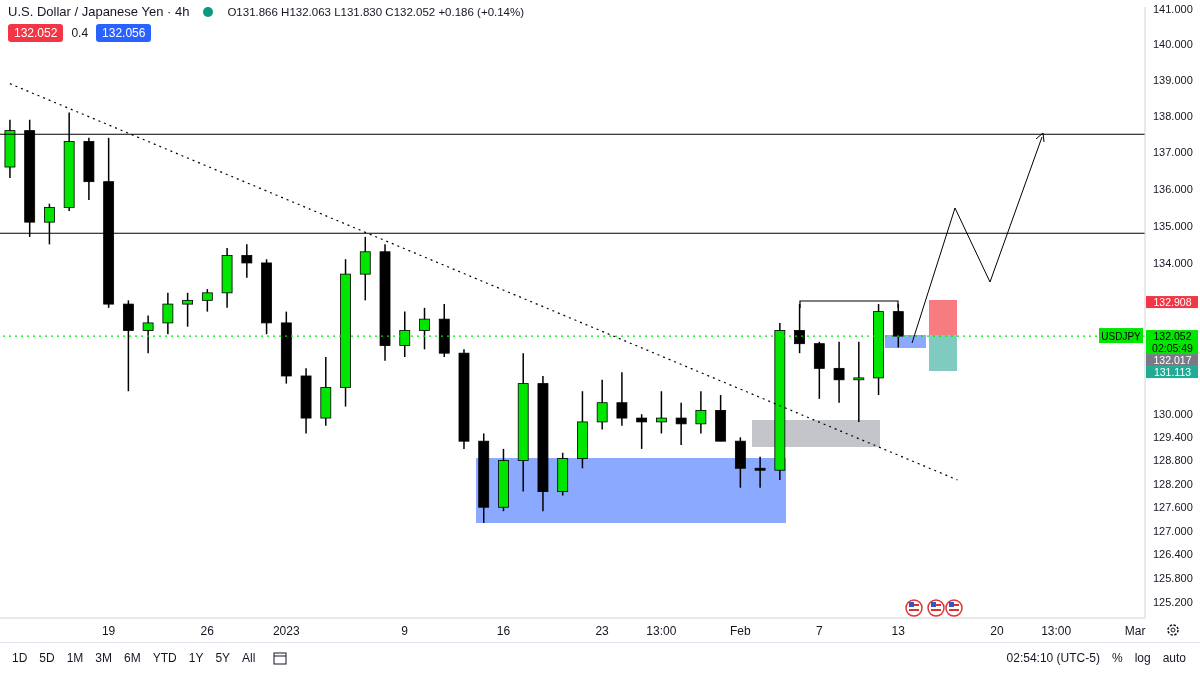 This screenshot has height=675, width=1200. Describe the element at coordinates (80, 33) in the screenshot. I see `annotation: 0.4` at that location.